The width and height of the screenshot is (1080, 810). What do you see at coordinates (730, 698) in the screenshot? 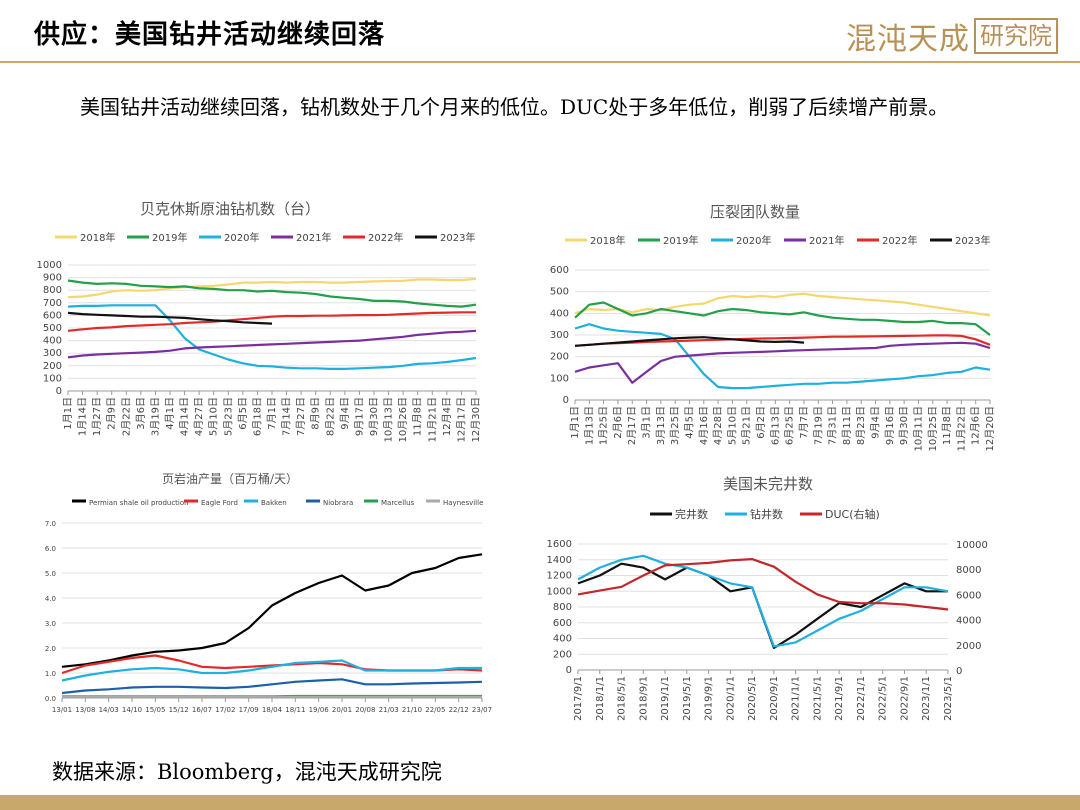
I see `x-tick-label: 2020/1/1` at bounding box center [730, 698].